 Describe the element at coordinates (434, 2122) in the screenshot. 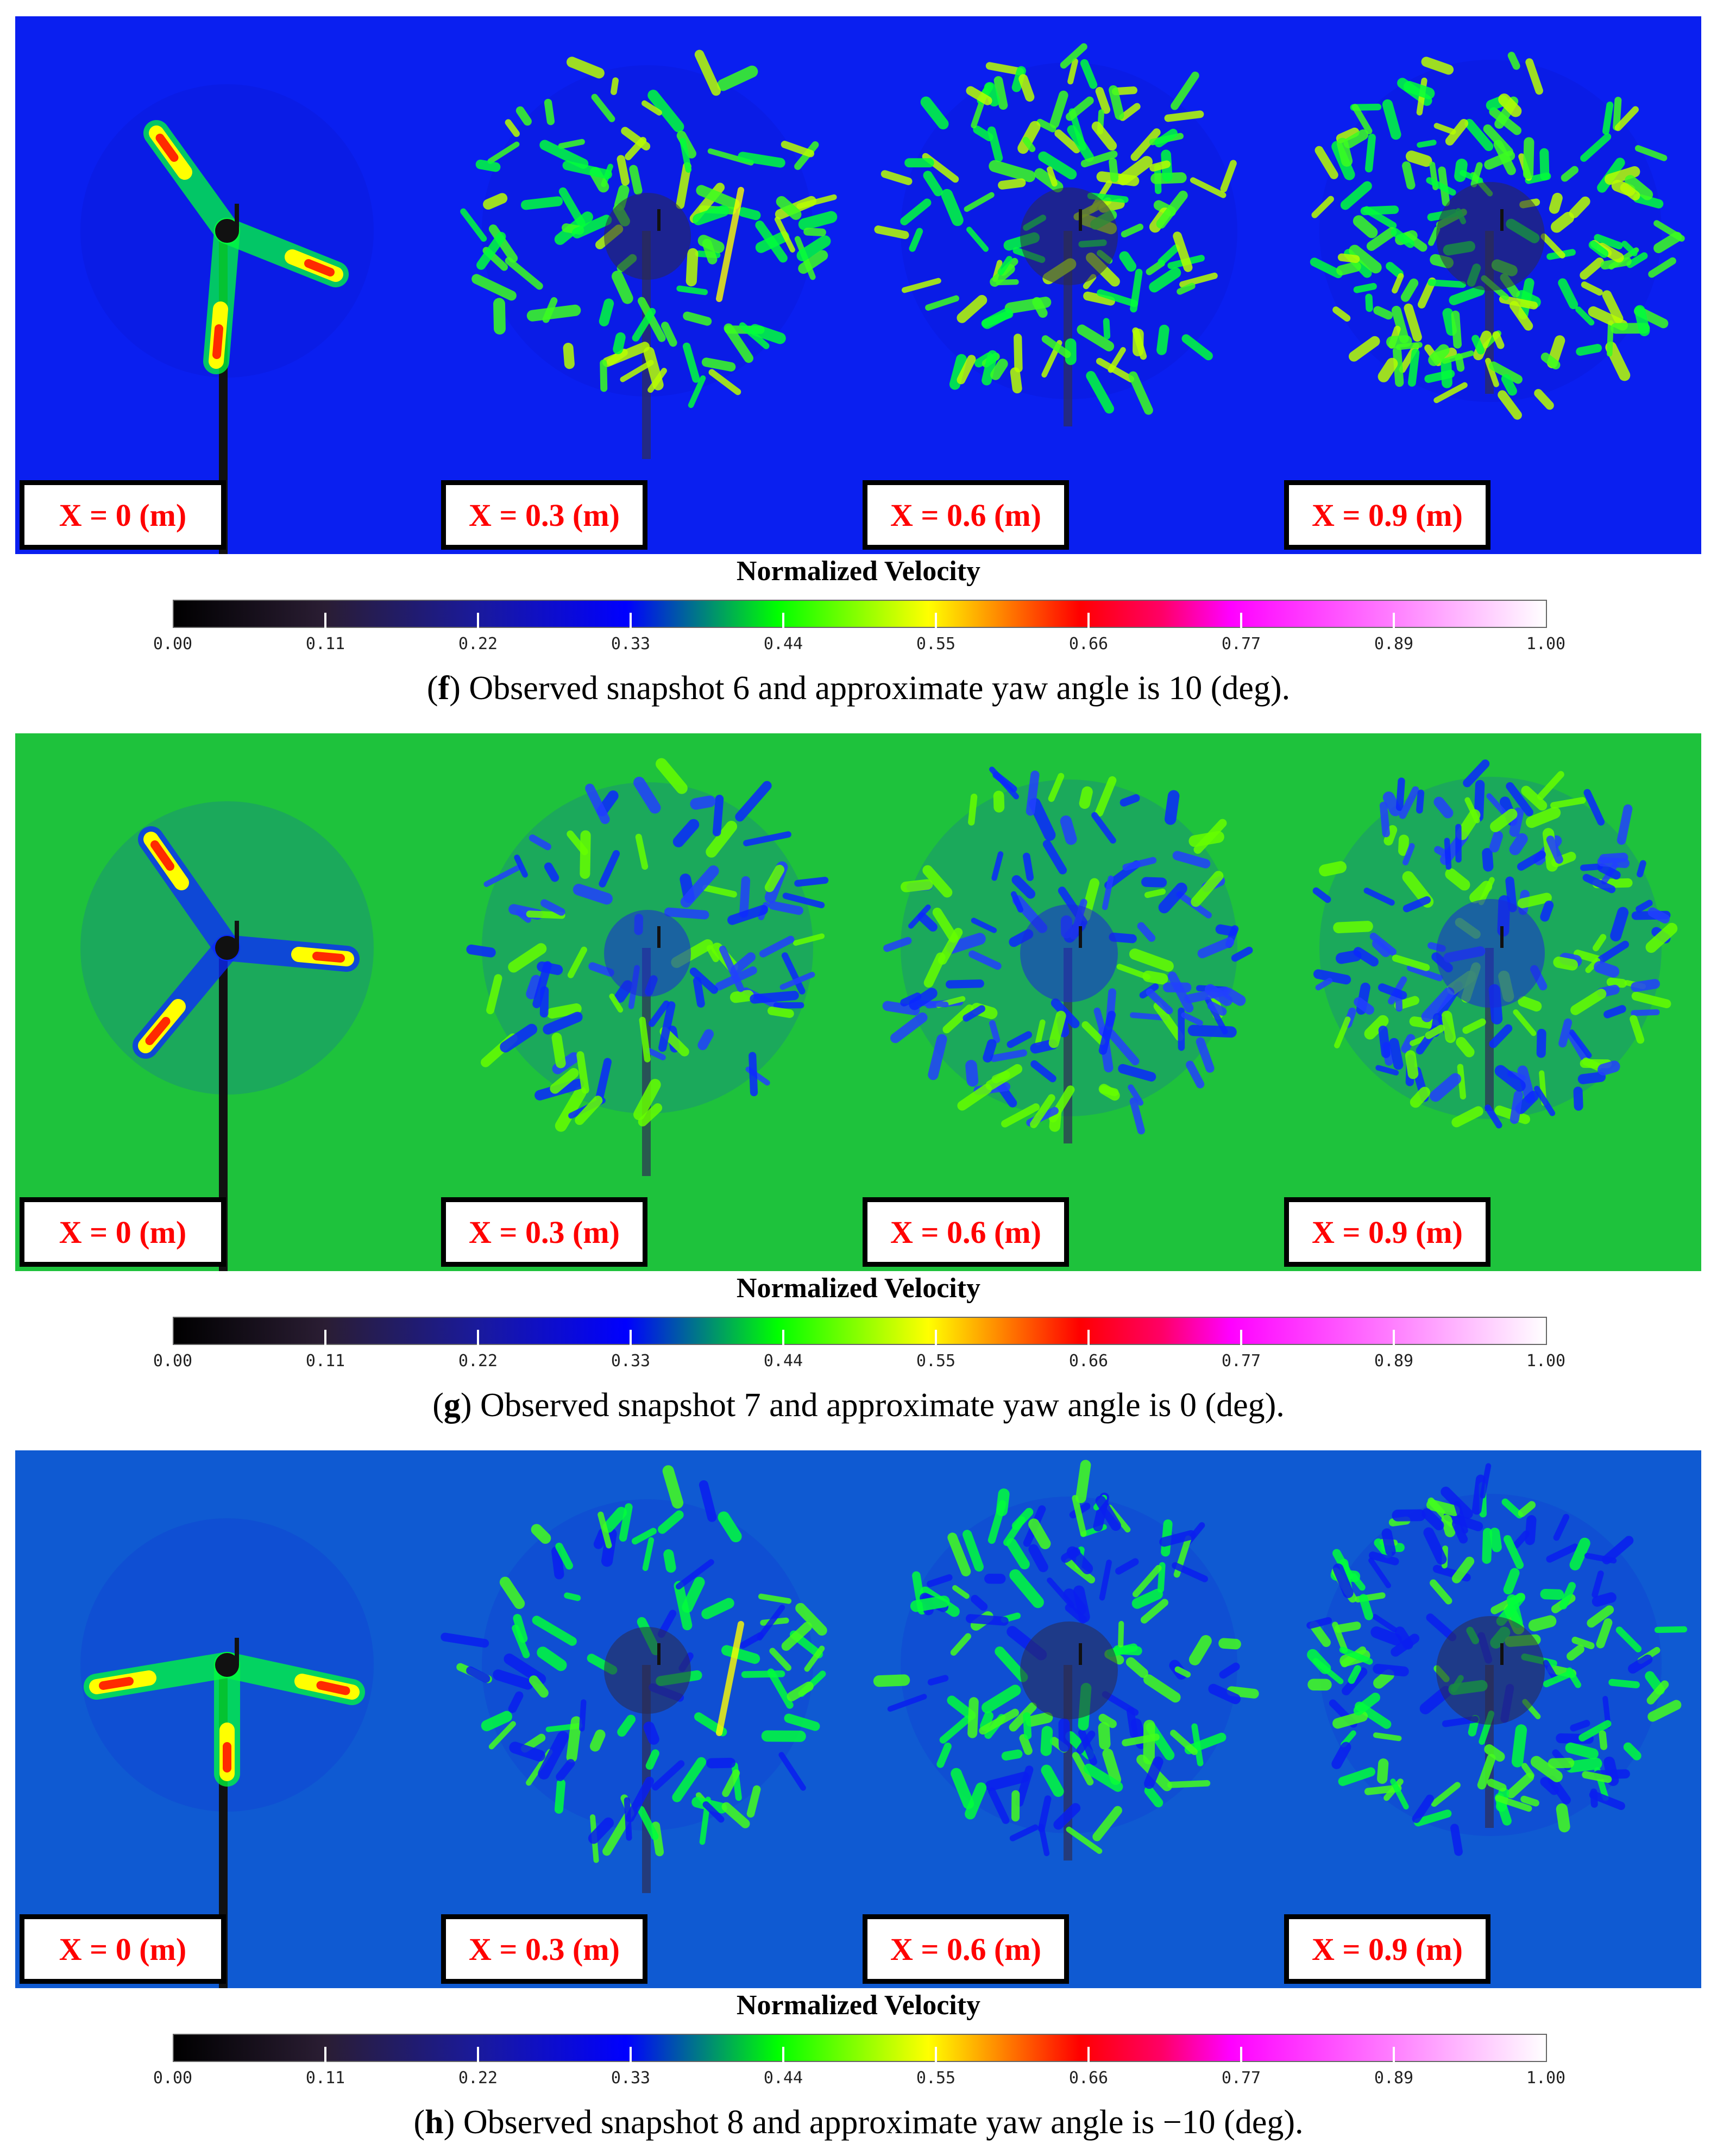

I see `subfigure-letter: h` at that location.